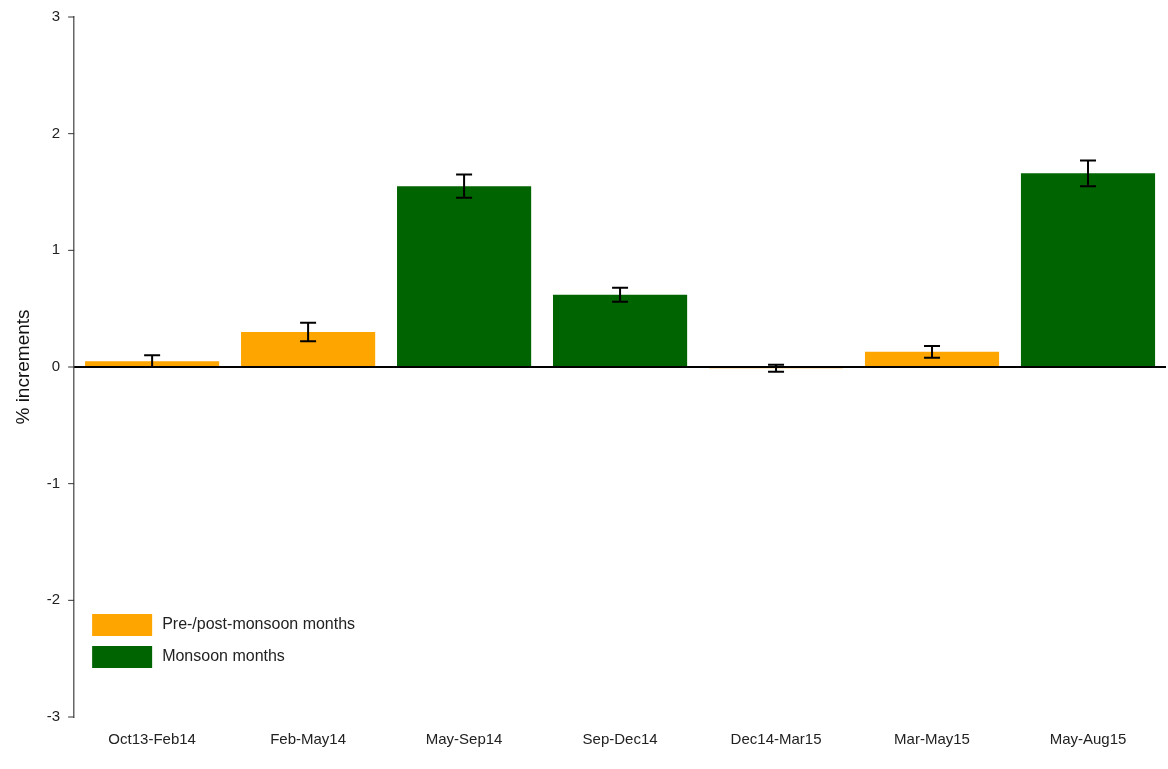  What do you see at coordinates (56, 132) in the screenshot?
I see `y-tick-label: 2` at bounding box center [56, 132].